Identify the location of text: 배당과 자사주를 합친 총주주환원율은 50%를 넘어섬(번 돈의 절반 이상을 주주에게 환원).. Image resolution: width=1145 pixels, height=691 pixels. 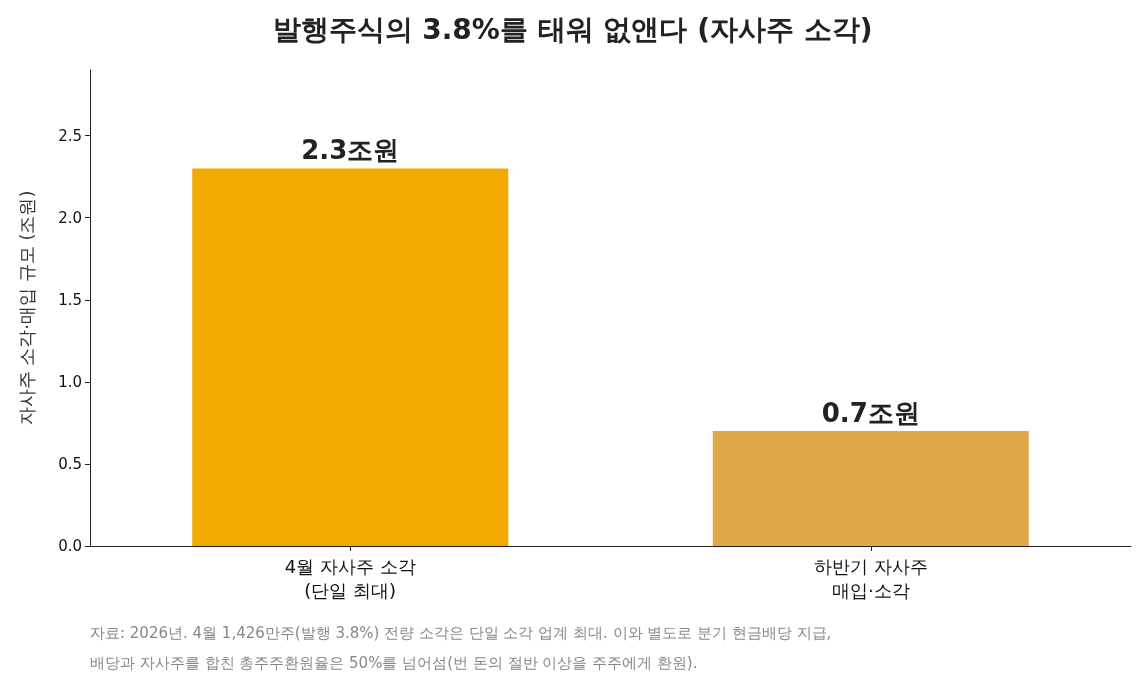
(394, 662).